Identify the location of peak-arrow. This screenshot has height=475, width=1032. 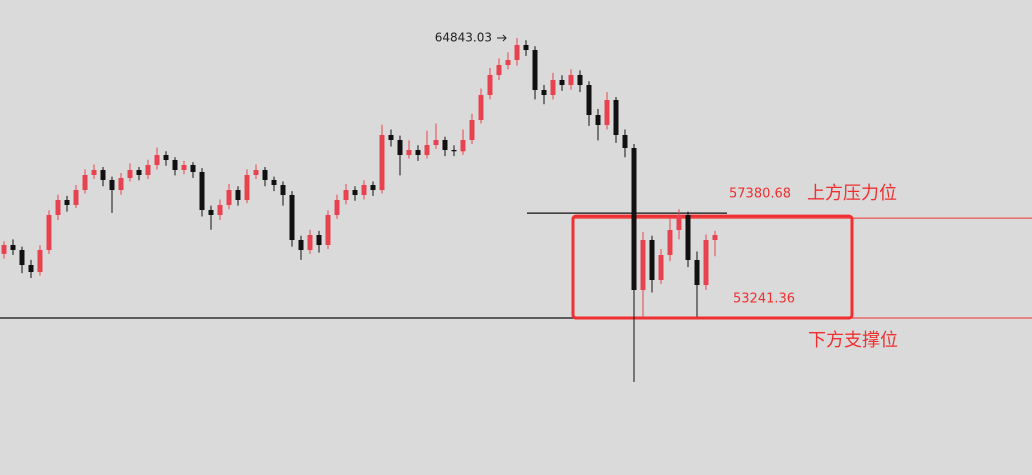
(502, 38).